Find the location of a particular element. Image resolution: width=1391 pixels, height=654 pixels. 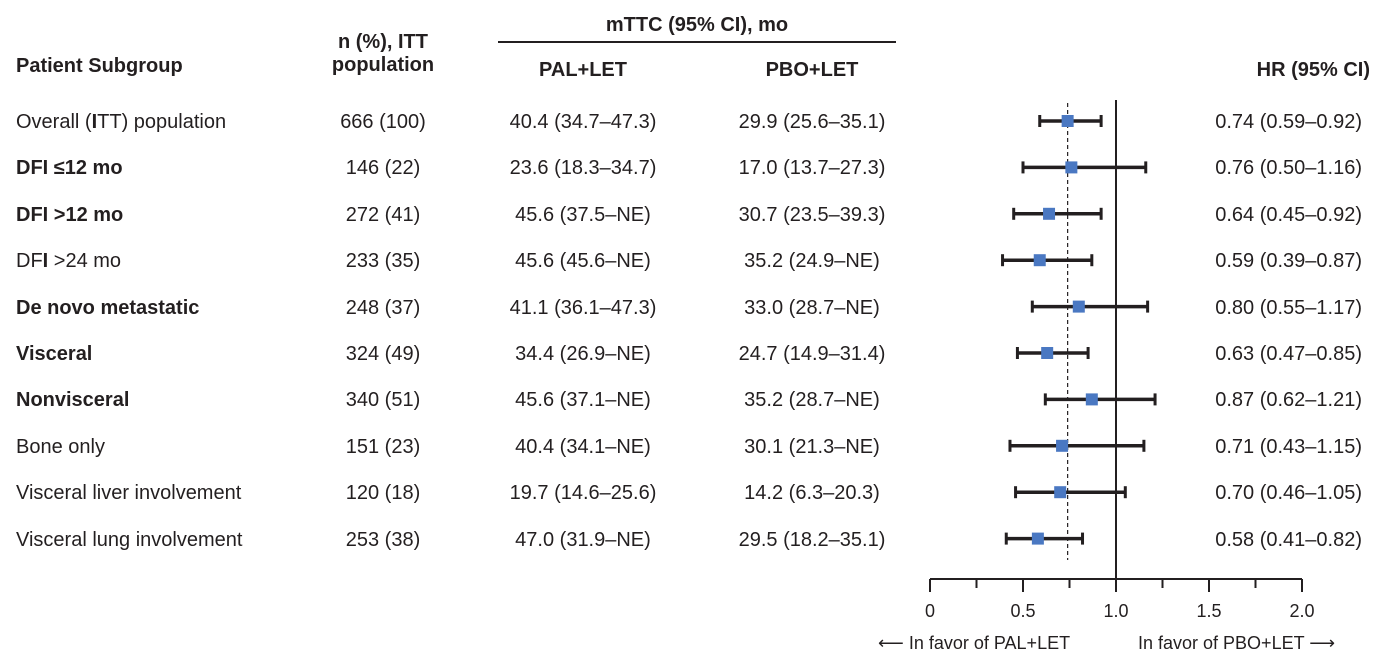

label-bold: DFI >12 mo is located at coordinates (70, 214).